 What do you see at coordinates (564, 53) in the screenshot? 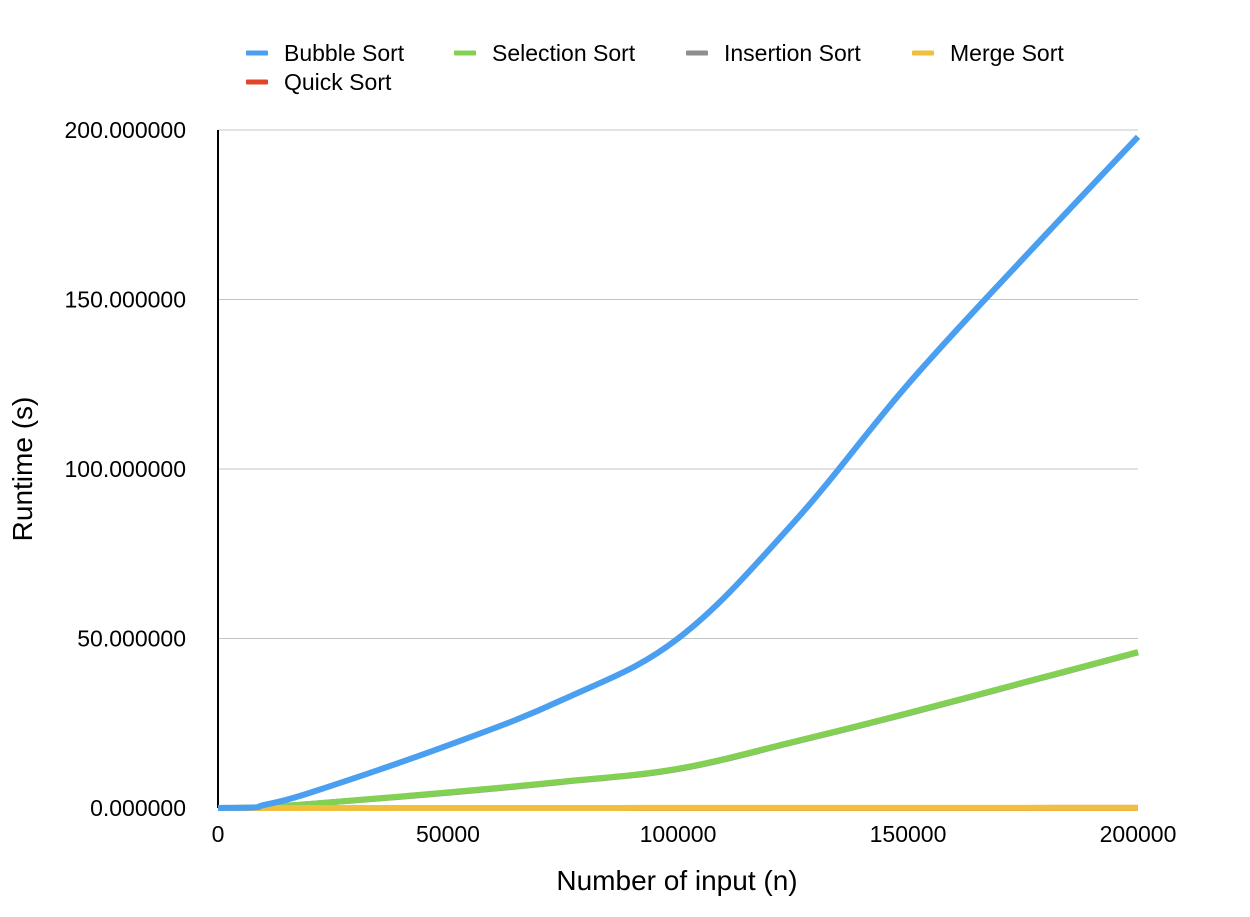
I see `legend-label: Selection Sort` at bounding box center [564, 53].